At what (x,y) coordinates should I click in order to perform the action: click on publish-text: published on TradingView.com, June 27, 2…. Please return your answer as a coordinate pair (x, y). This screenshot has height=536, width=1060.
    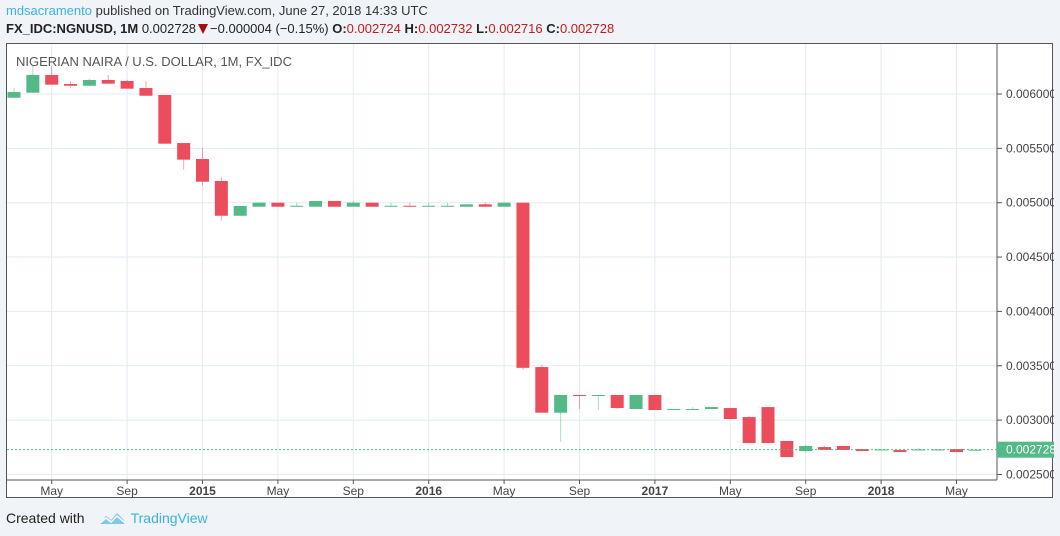
    Looking at the image, I should click on (261, 10).